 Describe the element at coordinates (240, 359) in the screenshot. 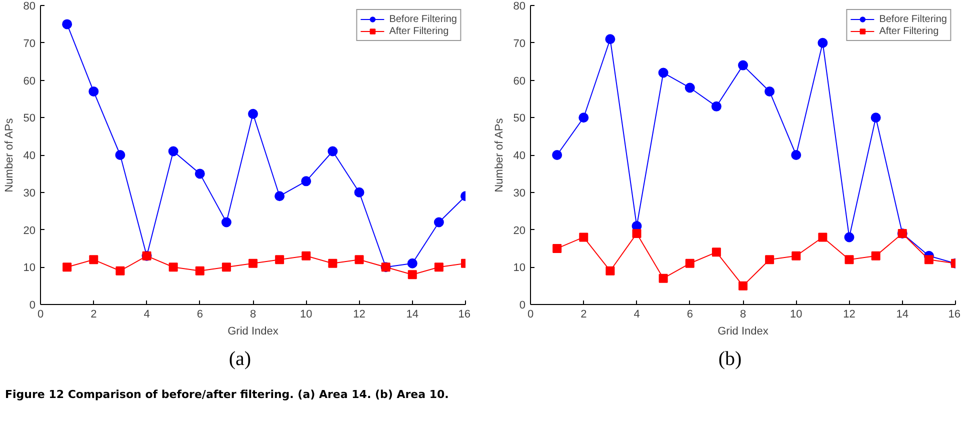

I see `text: (a)` at that location.